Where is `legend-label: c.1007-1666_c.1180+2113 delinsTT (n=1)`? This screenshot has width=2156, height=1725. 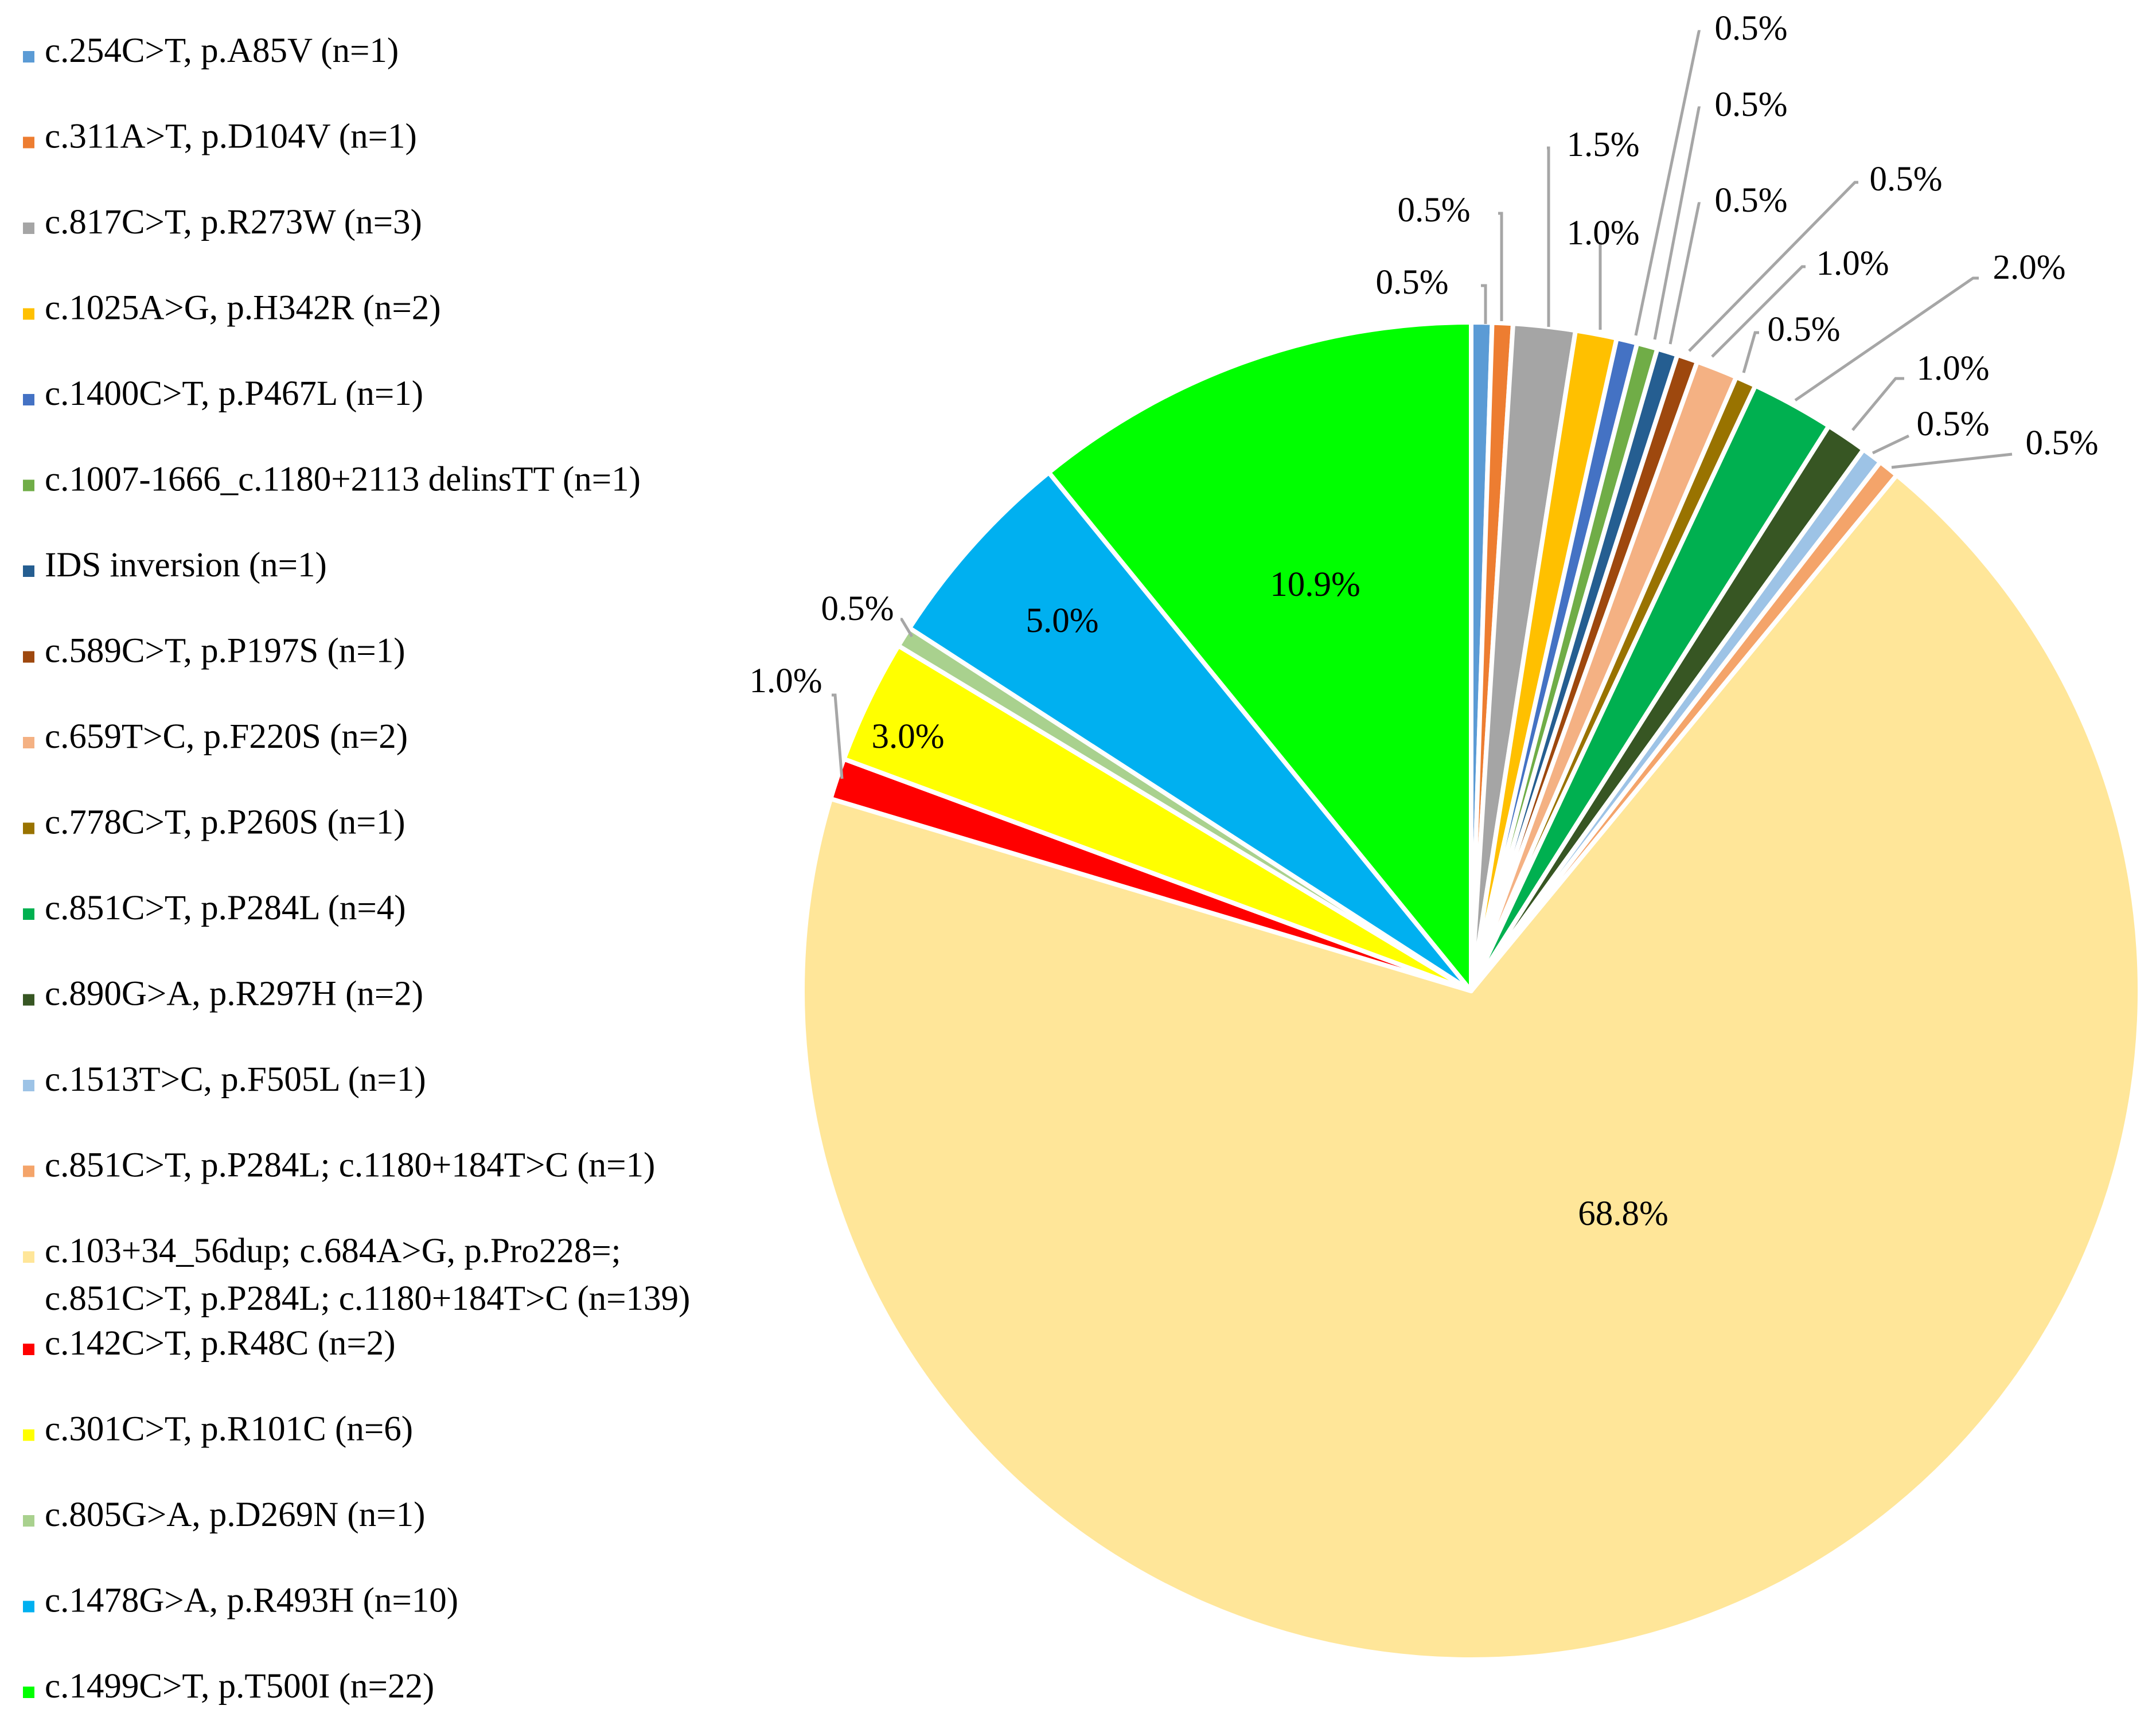 legend-label: c.1007-1666_c.1180+2113 delinsTT (n=1) is located at coordinates (343, 479).